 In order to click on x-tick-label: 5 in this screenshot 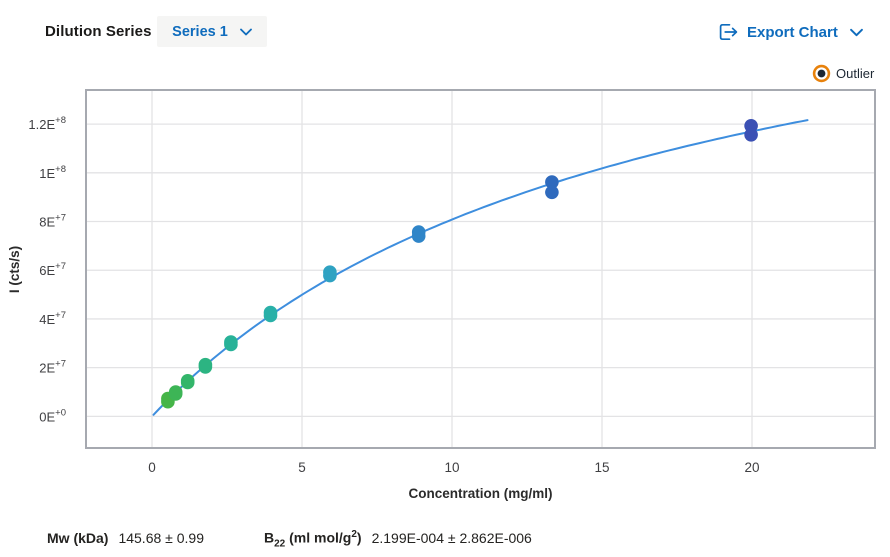, I will do `click(302, 467)`.